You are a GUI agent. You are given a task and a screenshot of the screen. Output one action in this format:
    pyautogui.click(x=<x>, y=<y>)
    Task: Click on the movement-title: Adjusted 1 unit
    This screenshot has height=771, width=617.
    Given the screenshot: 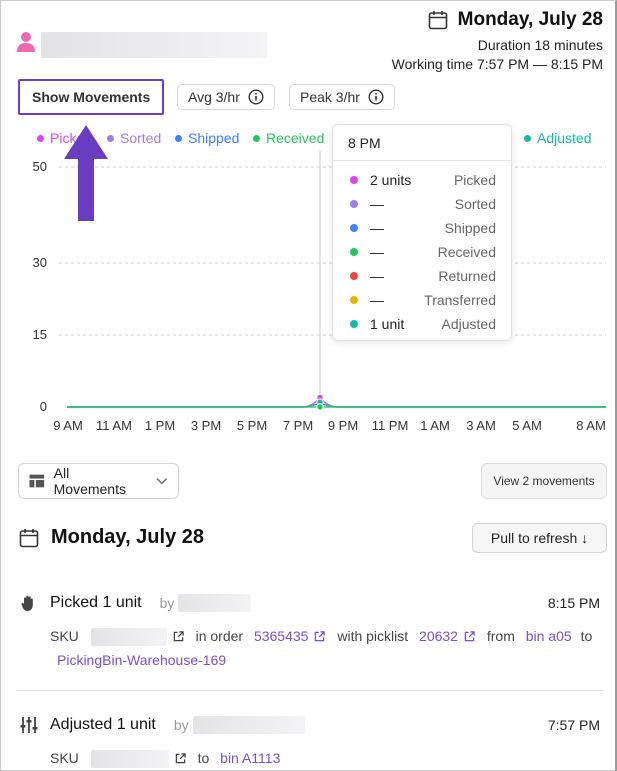 What is the action you would take?
    pyautogui.click(x=103, y=724)
    